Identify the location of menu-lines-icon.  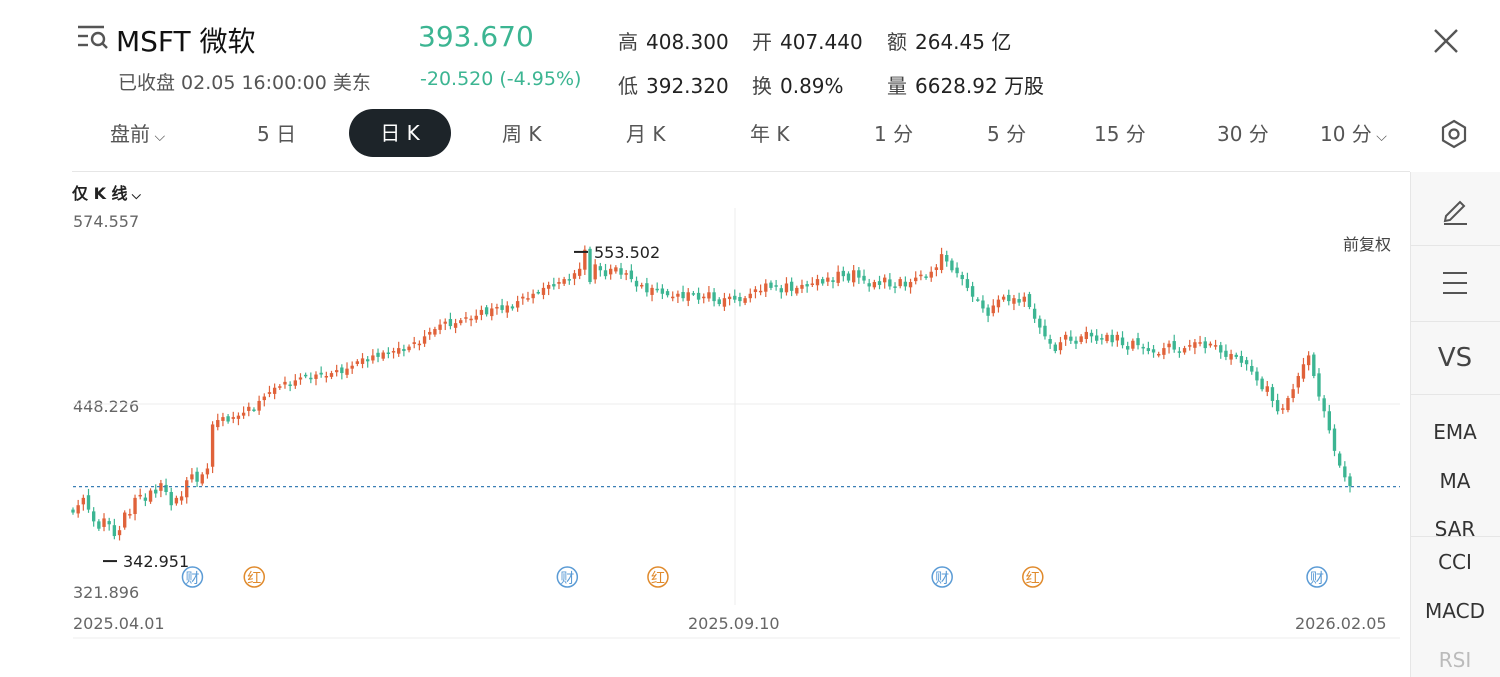
(1455, 283).